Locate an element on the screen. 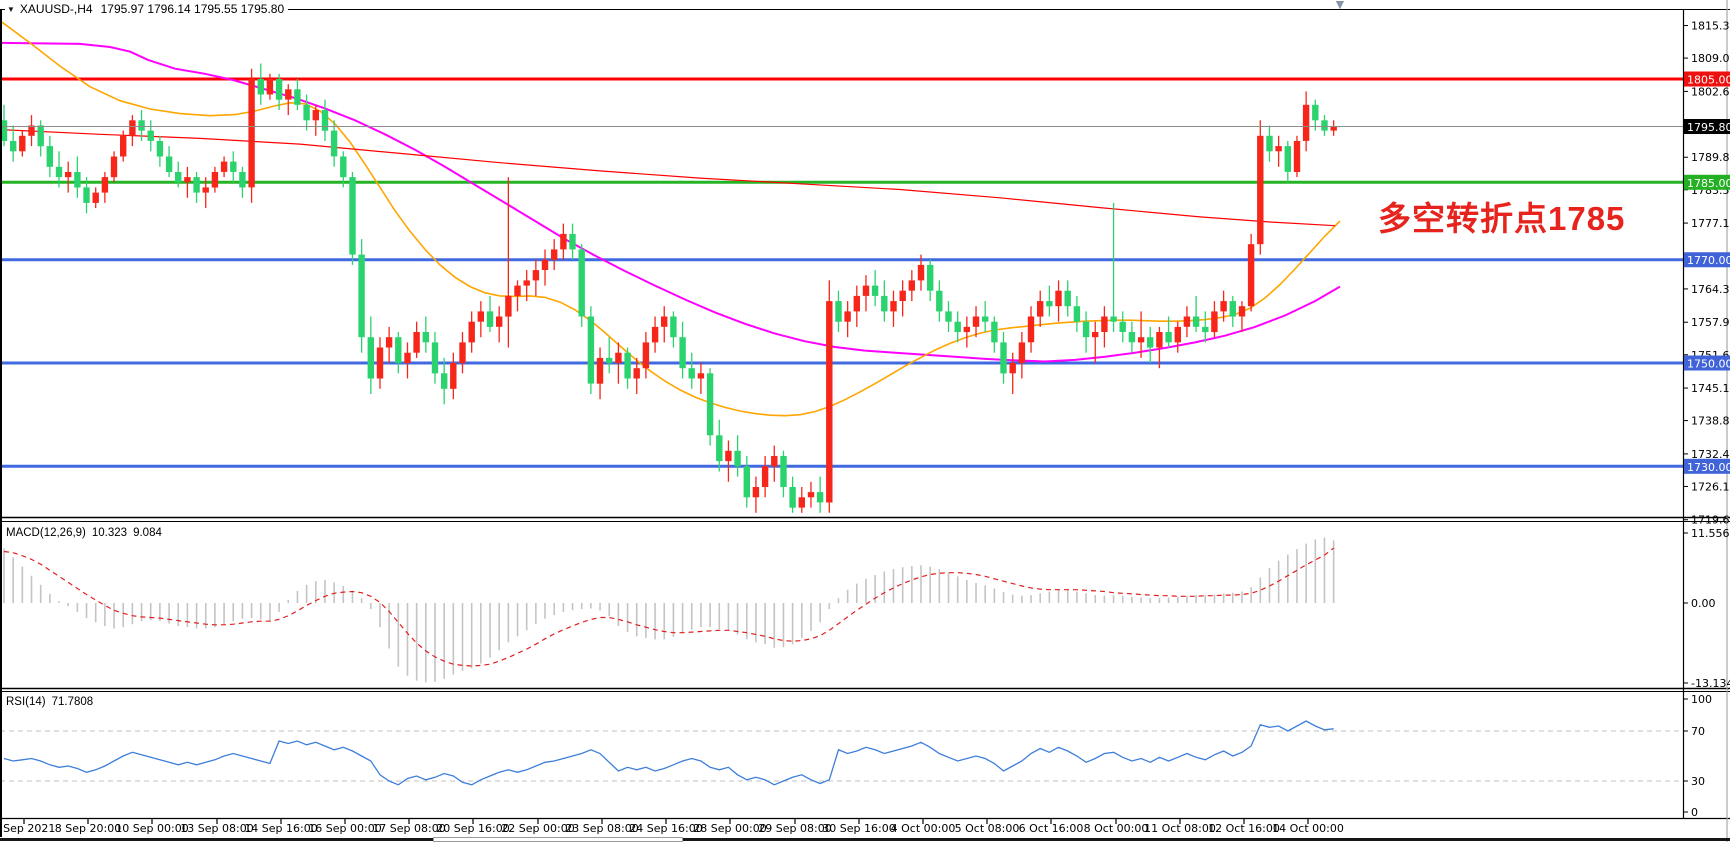 The width and height of the screenshot is (1730, 842). rsi-tick-label: 30 is located at coordinates (1698, 781).